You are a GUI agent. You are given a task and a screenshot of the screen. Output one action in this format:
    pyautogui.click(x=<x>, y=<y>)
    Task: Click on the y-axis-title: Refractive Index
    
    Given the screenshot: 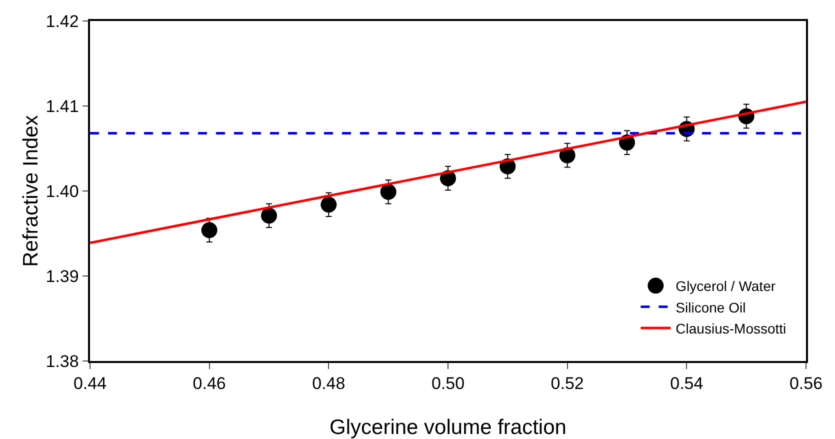 What is the action you would take?
    pyautogui.click(x=31, y=190)
    